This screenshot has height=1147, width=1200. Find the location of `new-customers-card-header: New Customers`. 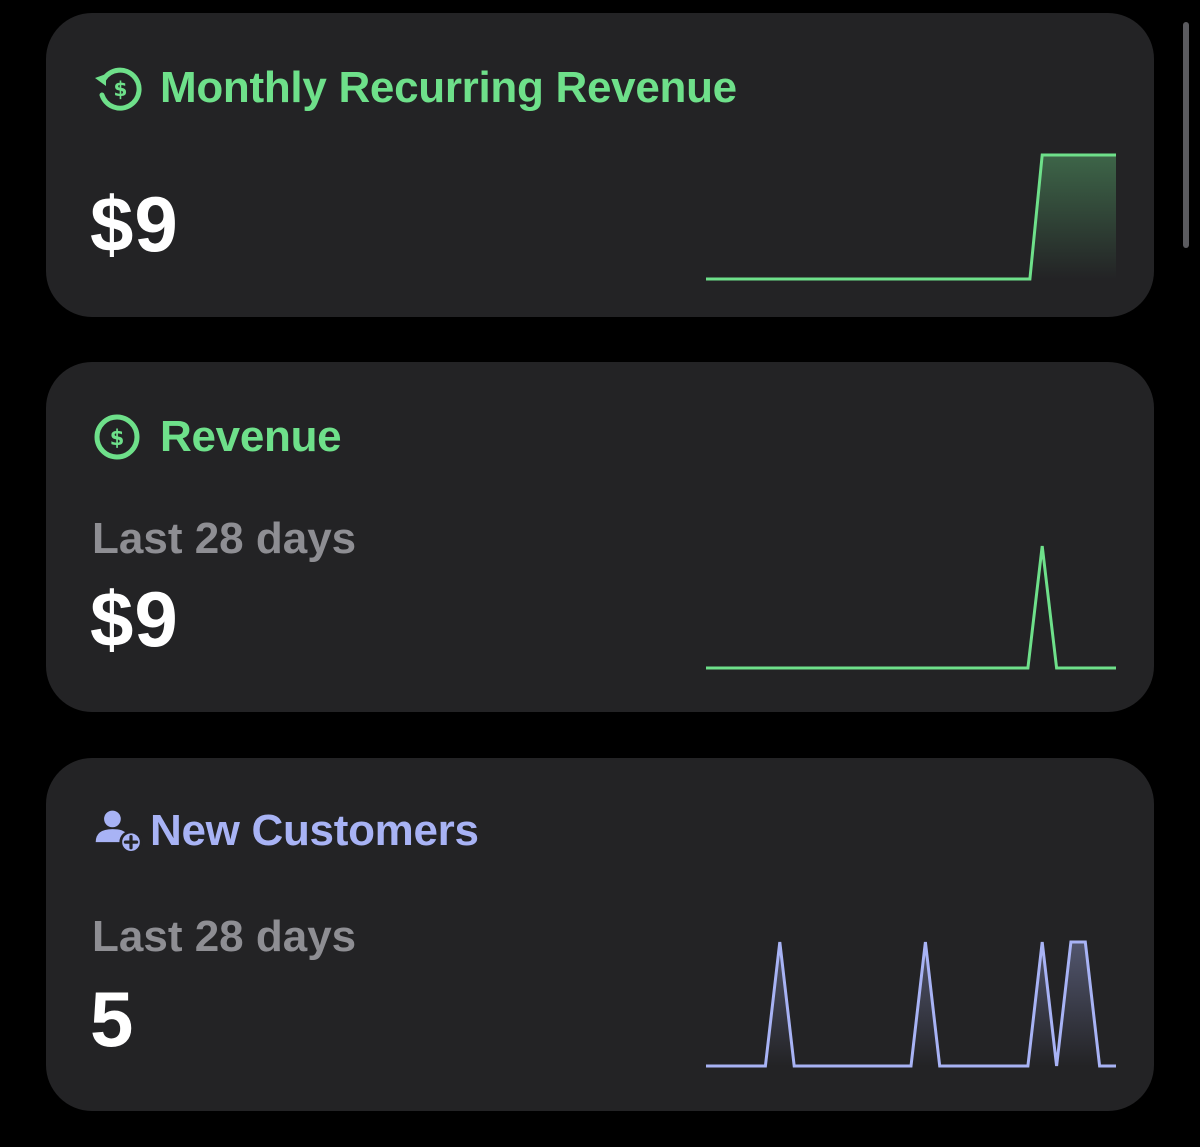

new-customers-card-header: New Customers is located at coordinates (285, 831).